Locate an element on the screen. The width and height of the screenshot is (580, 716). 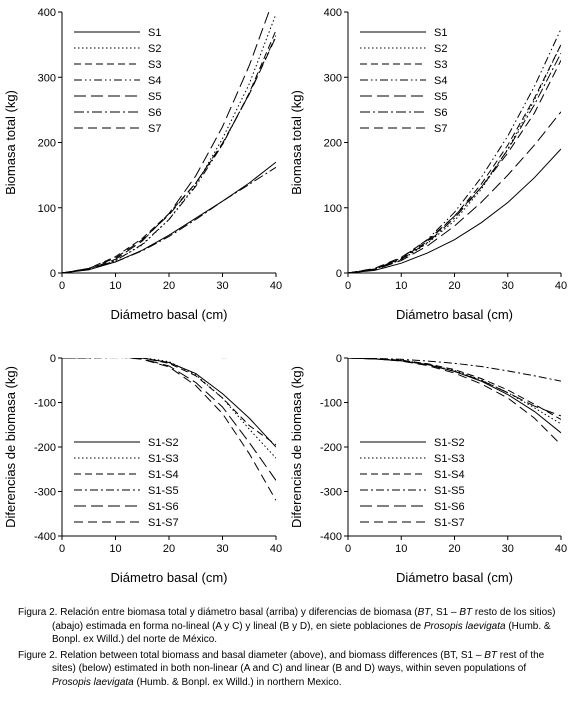
series-line-s2 is located at coordinates (169, 143).